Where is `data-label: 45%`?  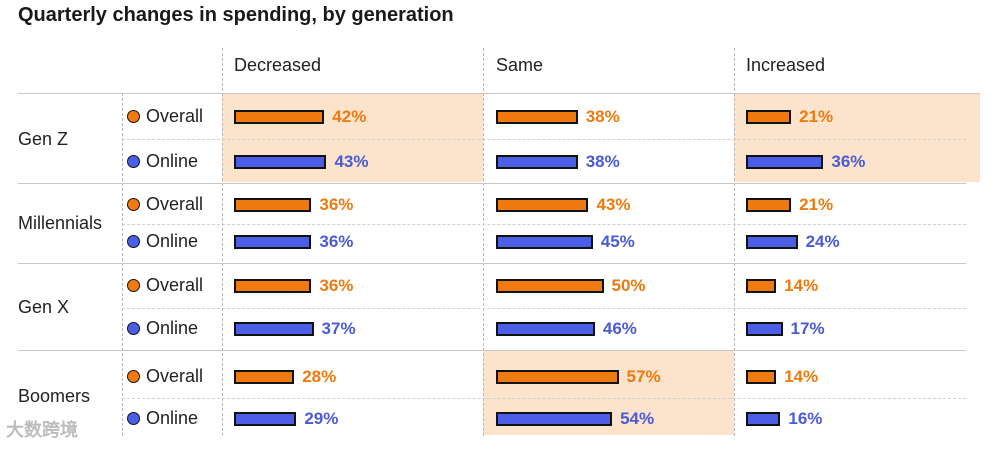 data-label: 45% is located at coordinates (617, 241).